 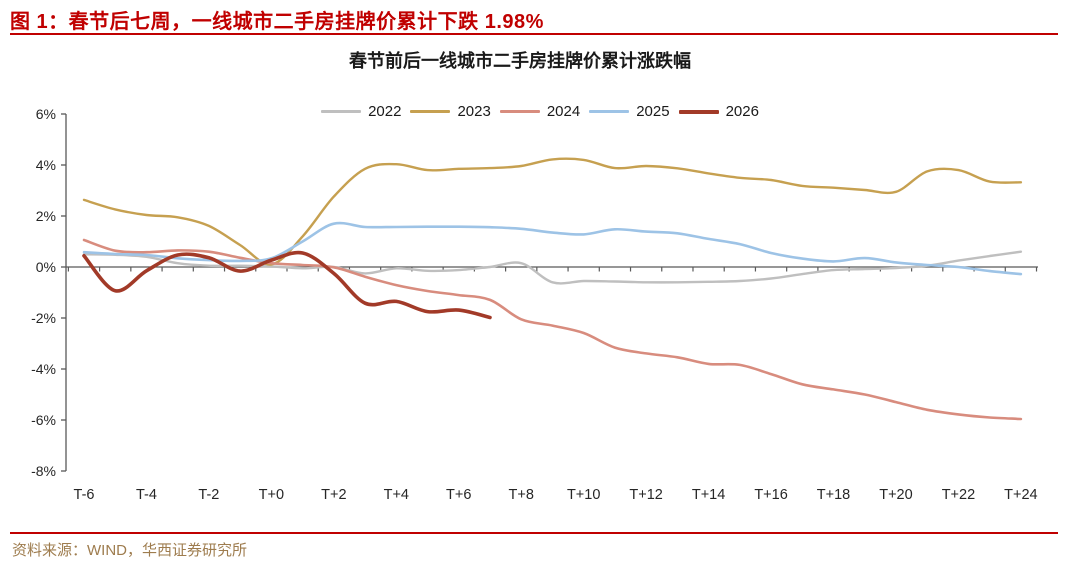 What do you see at coordinates (520, 61) in the screenshot?
I see `chart-title: 春节前后一线城市二手房挂牌价累计涨跌幅` at bounding box center [520, 61].